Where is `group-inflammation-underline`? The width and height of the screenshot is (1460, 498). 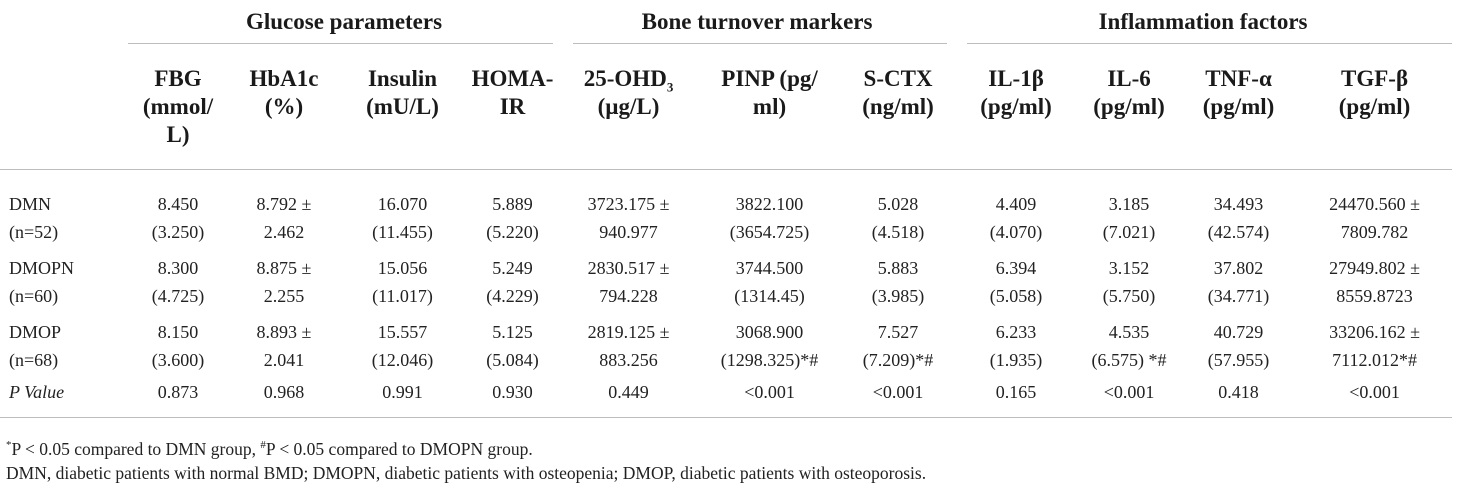 group-inflammation-underline is located at coordinates (1210, 43).